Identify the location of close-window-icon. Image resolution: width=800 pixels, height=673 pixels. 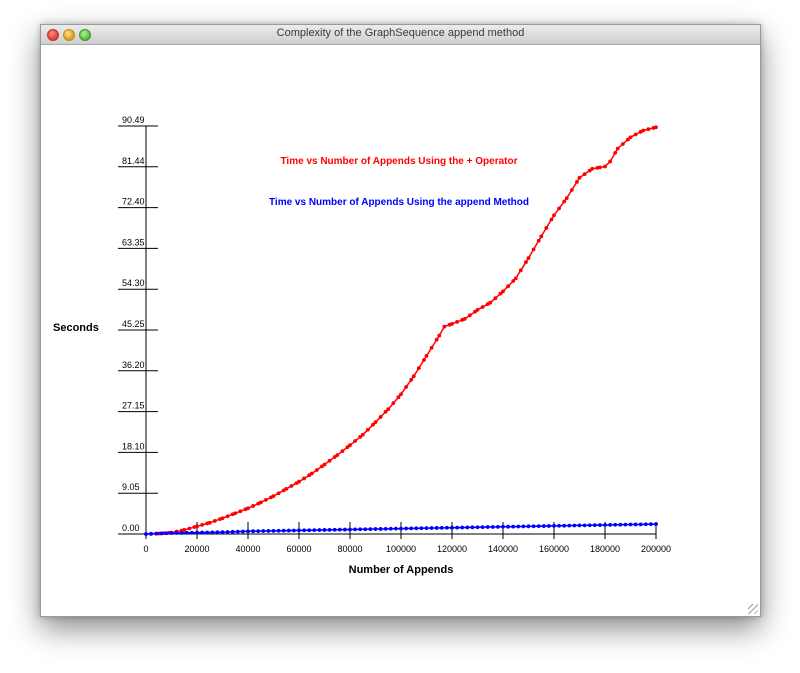
(53, 35).